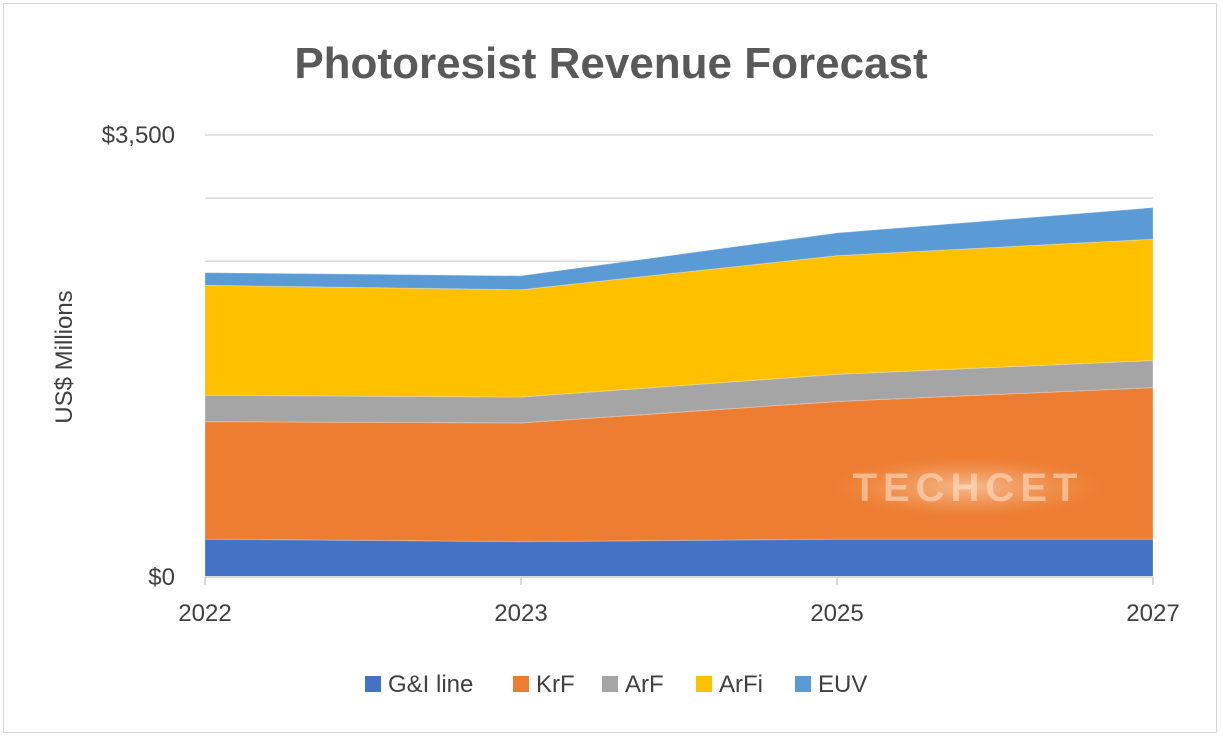 This screenshot has height=738, width=1222. Describe the element at coordinates (611, 63) in the screenshot. I see `chart-title: Photoresist Revenue Forecast` at that location.